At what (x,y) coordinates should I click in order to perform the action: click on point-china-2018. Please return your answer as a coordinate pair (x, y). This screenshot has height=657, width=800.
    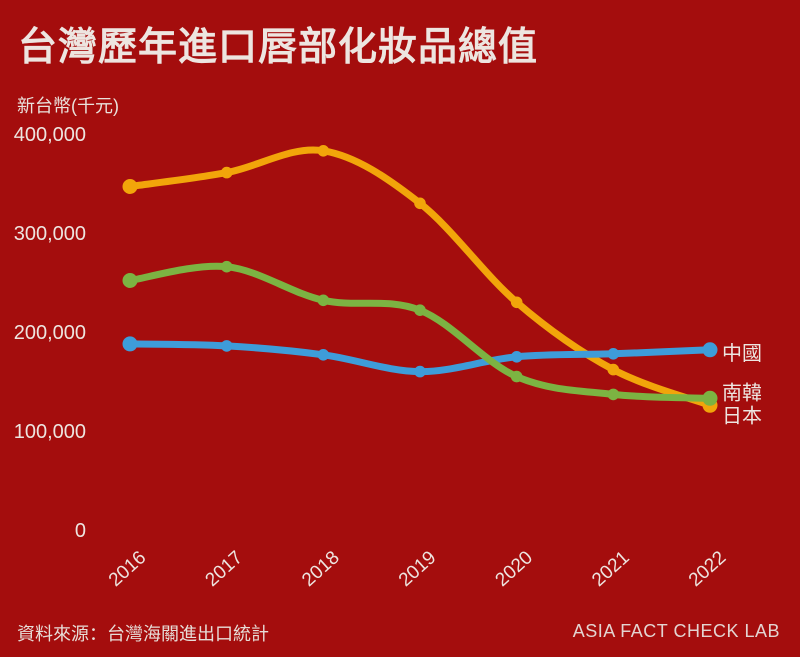
    Looking at the image, I should click on (323, 355).